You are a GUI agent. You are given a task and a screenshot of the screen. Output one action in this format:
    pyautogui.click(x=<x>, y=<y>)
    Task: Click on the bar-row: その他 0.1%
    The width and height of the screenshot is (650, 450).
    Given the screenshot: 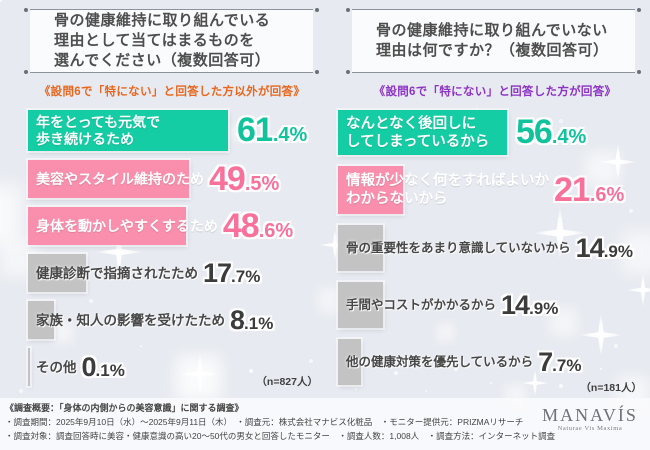 What is the action you would take?
    pyautogui.click(x=184, y=367)
    